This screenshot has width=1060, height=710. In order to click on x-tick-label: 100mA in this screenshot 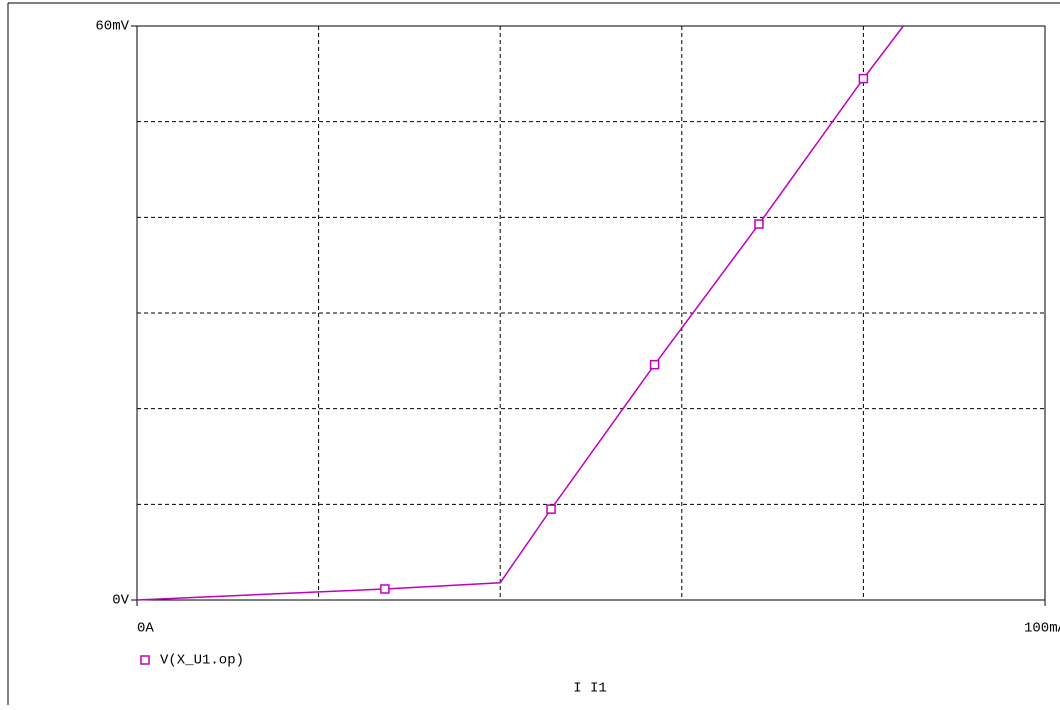, I will do `click(1042, 629)`.